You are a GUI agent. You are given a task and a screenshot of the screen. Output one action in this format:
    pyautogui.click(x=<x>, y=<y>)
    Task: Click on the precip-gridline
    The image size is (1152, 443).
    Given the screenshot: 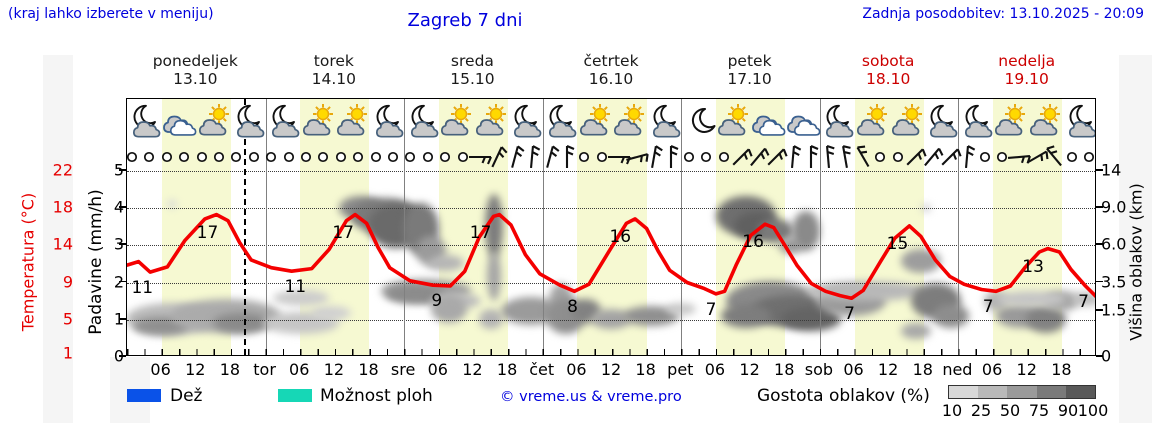 What is the action you would take?
    pyautogui.click(x=611, y=209)
    